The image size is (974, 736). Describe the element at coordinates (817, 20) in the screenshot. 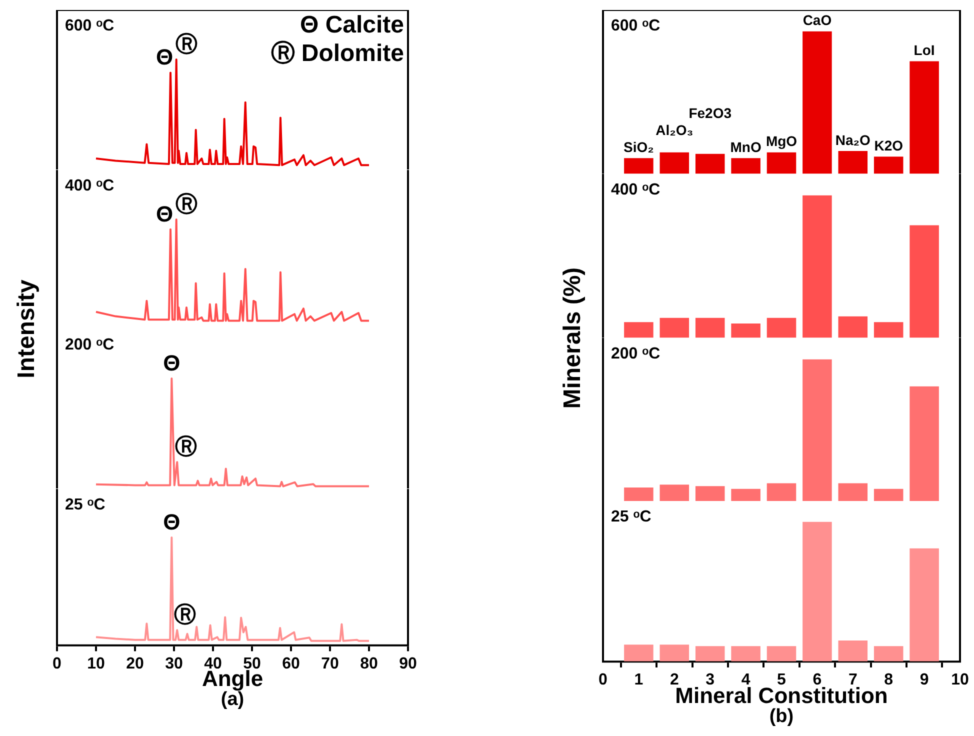

I see `annotation: CaO` at that location.